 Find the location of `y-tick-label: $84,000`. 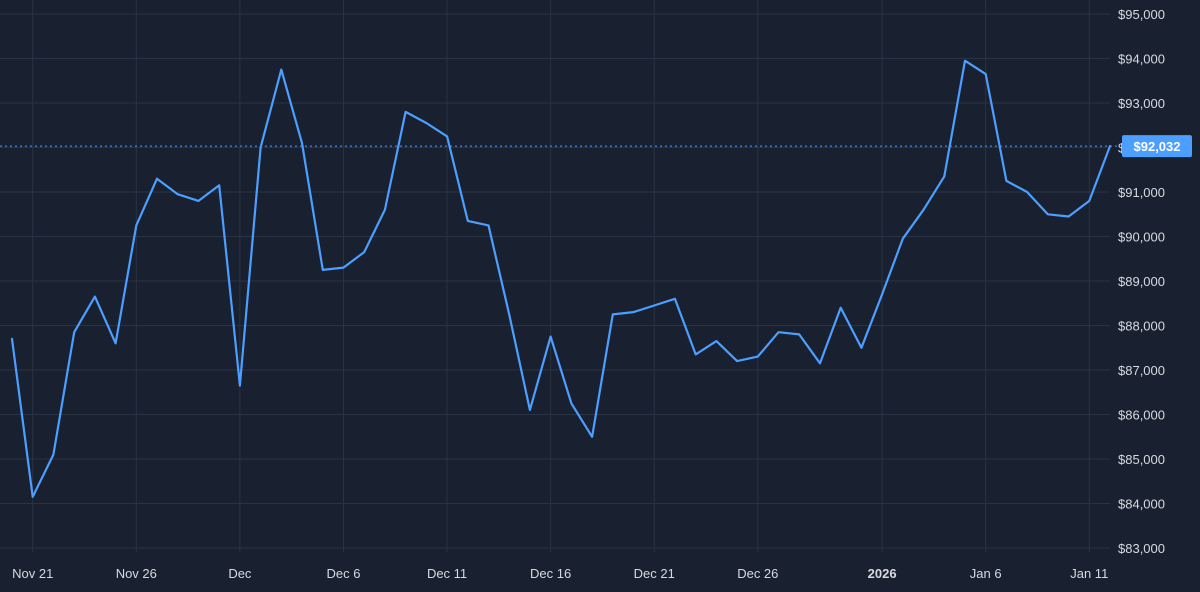

y-tick-label: $84,000 is located at coordinates (1141, 504).